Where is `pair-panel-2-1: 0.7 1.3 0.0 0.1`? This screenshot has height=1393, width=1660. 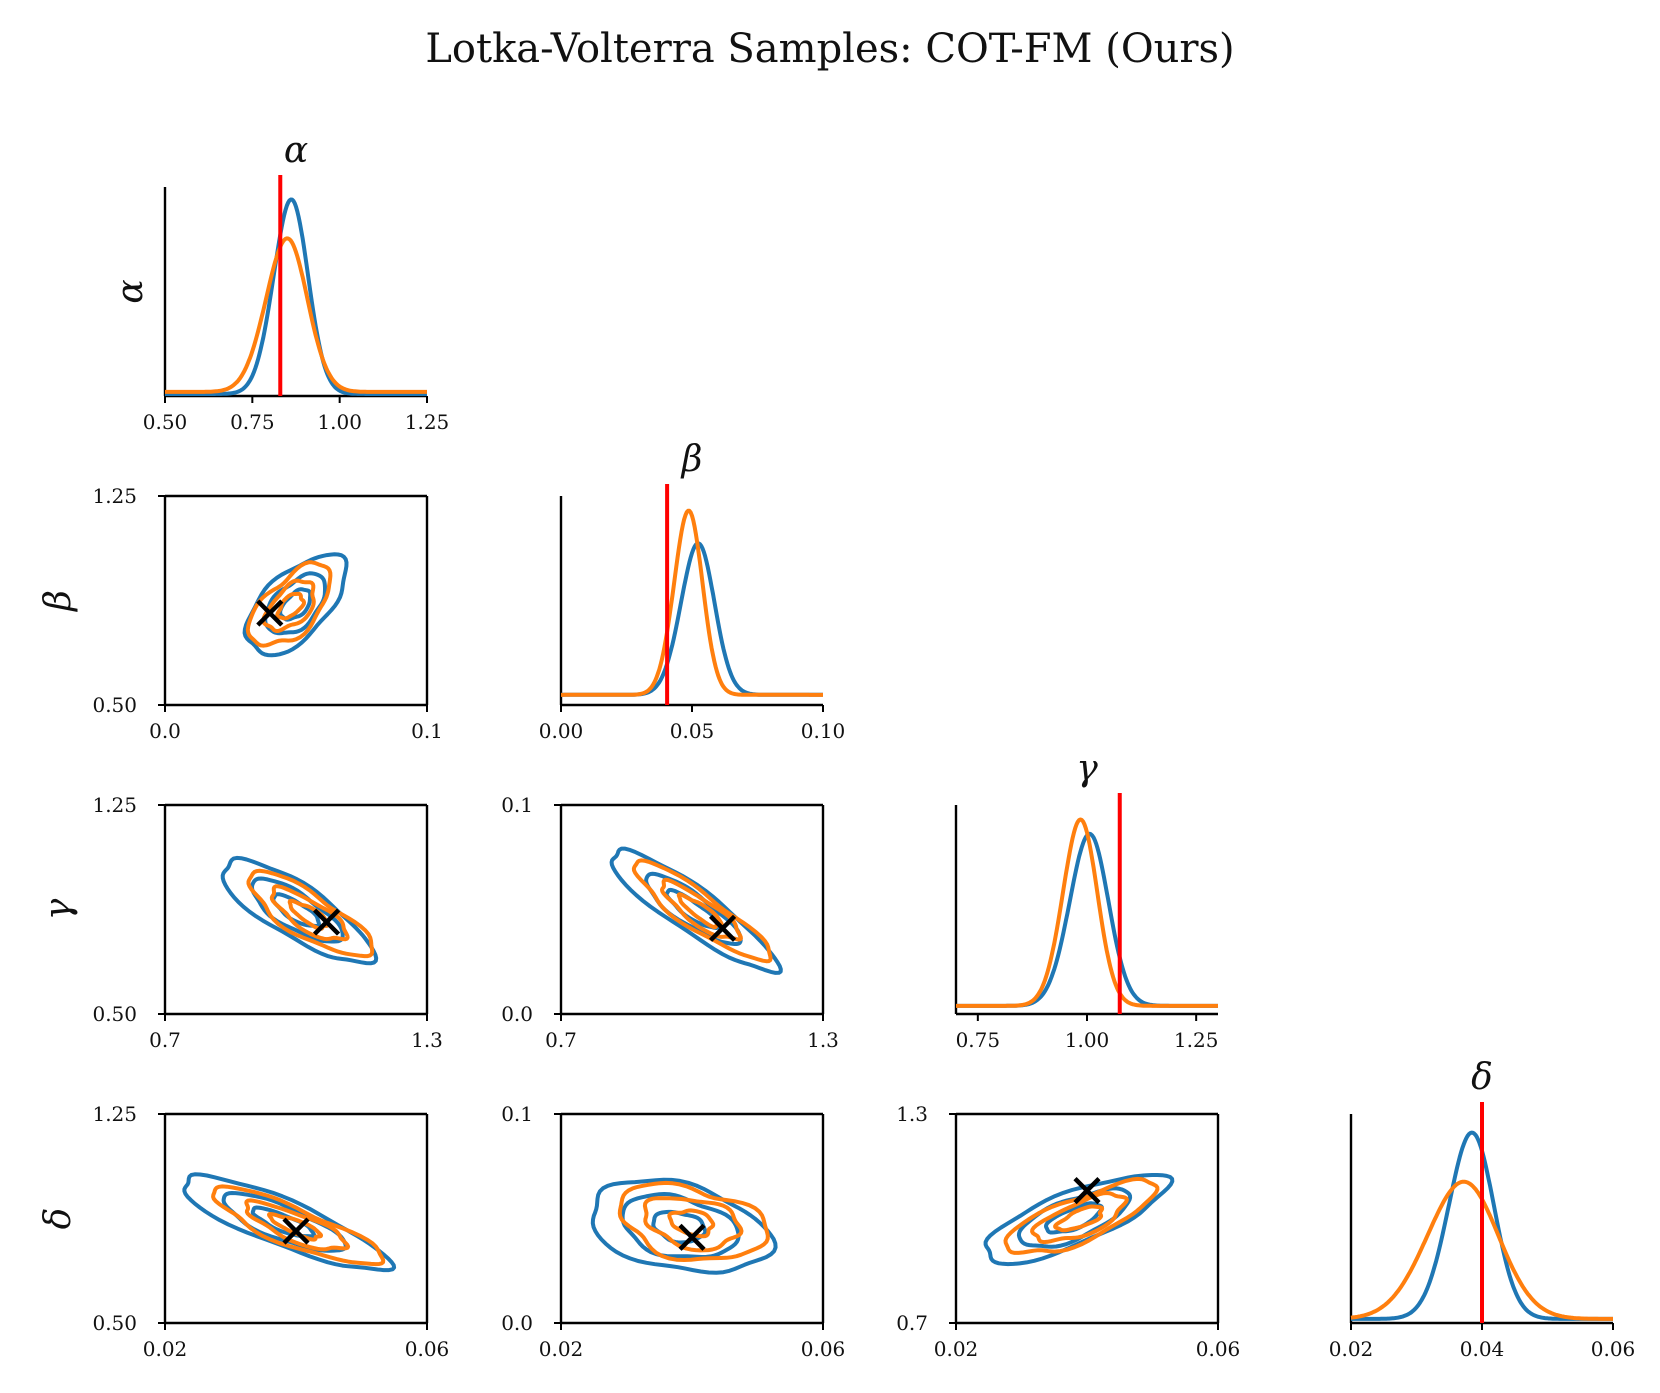 pair-panel-2-1: 0.7 1.3 0.0 0.1 is located at coordinates (670, 922).